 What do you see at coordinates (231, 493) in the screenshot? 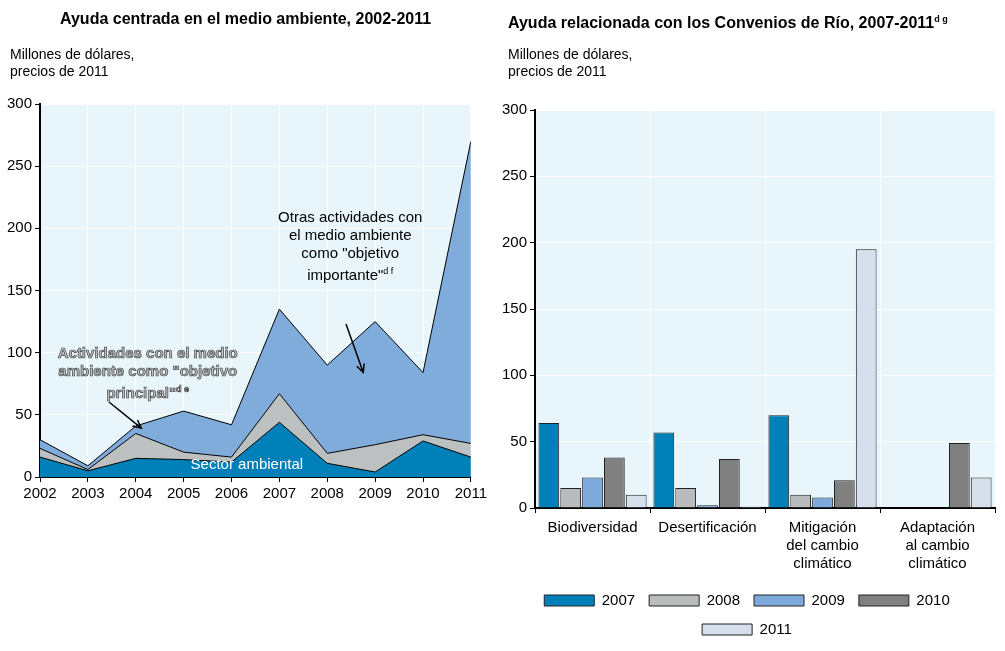
I see `x-tick-label: 2006` at bounding box center [231, 493].